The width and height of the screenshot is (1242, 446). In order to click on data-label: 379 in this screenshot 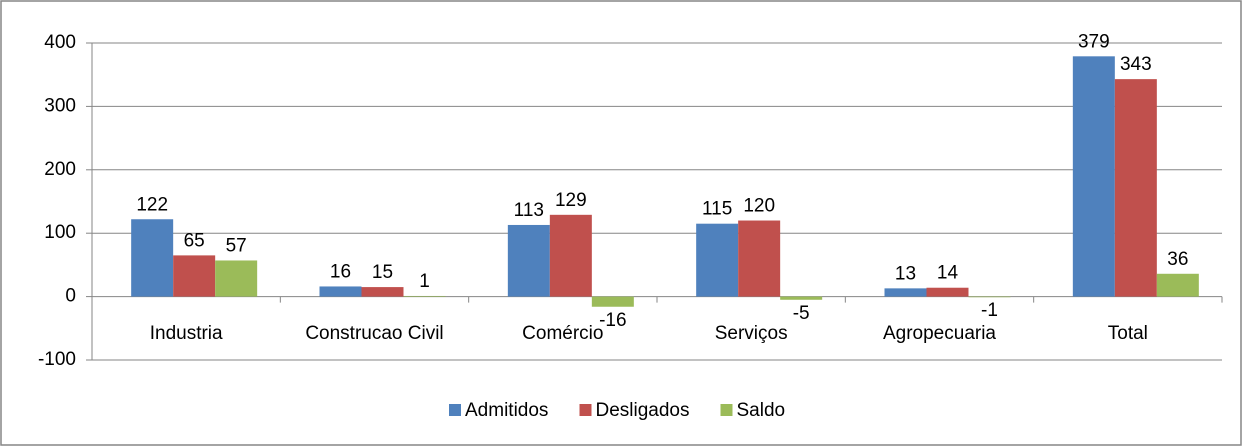, I will do `click(1094, 41)`.